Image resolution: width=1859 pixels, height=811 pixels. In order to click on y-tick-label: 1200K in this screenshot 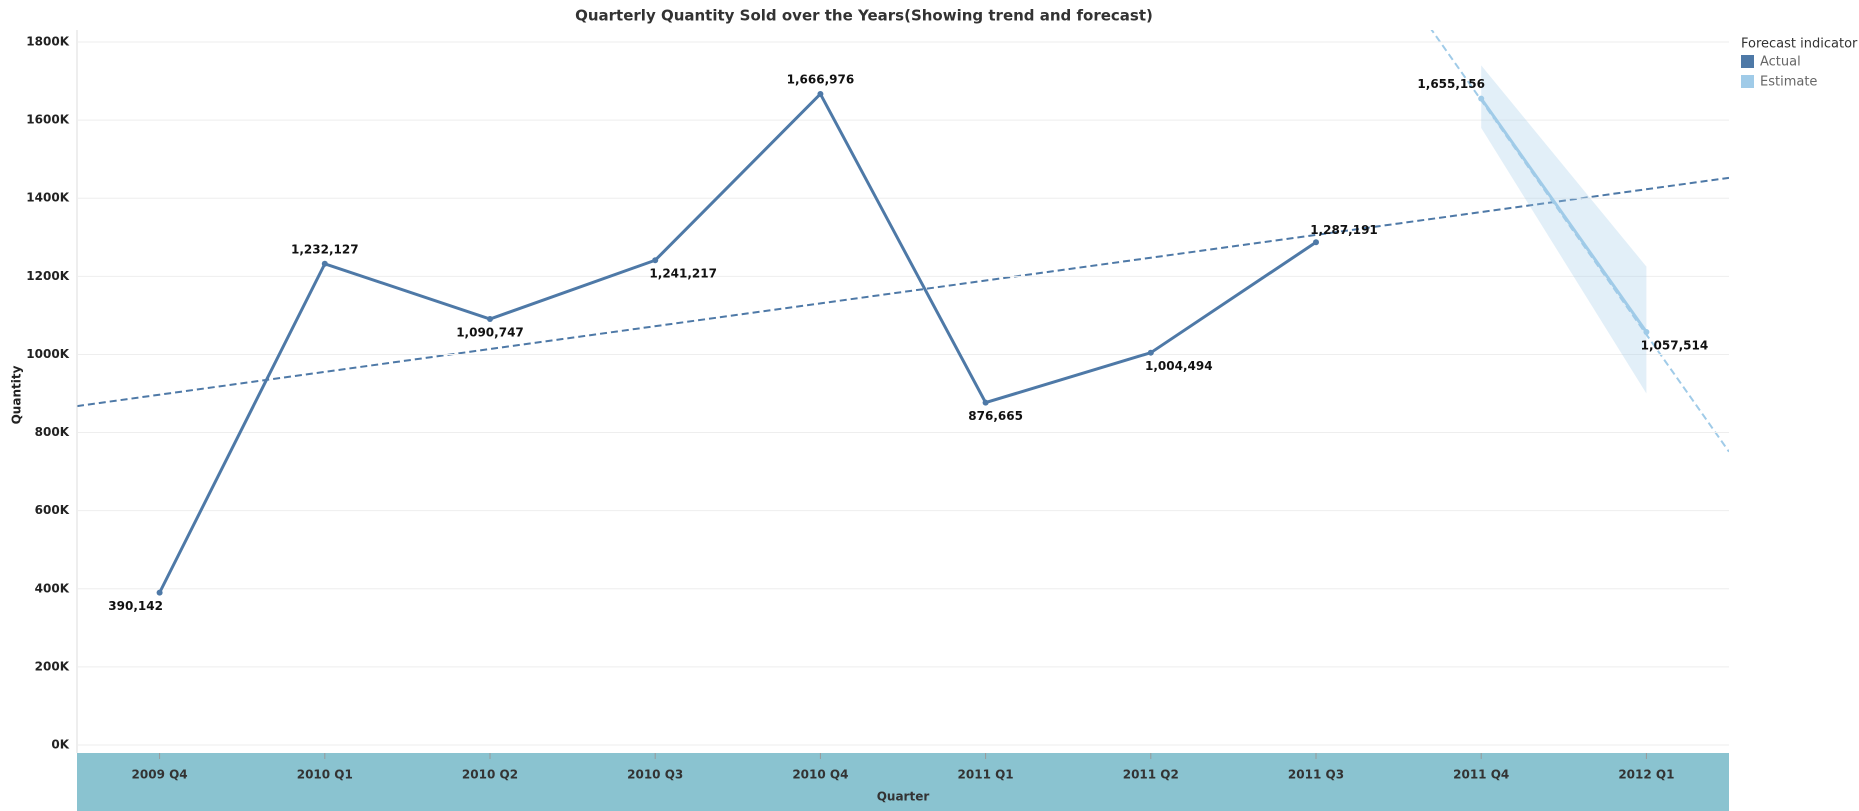, I will do `click(47, 276)`.